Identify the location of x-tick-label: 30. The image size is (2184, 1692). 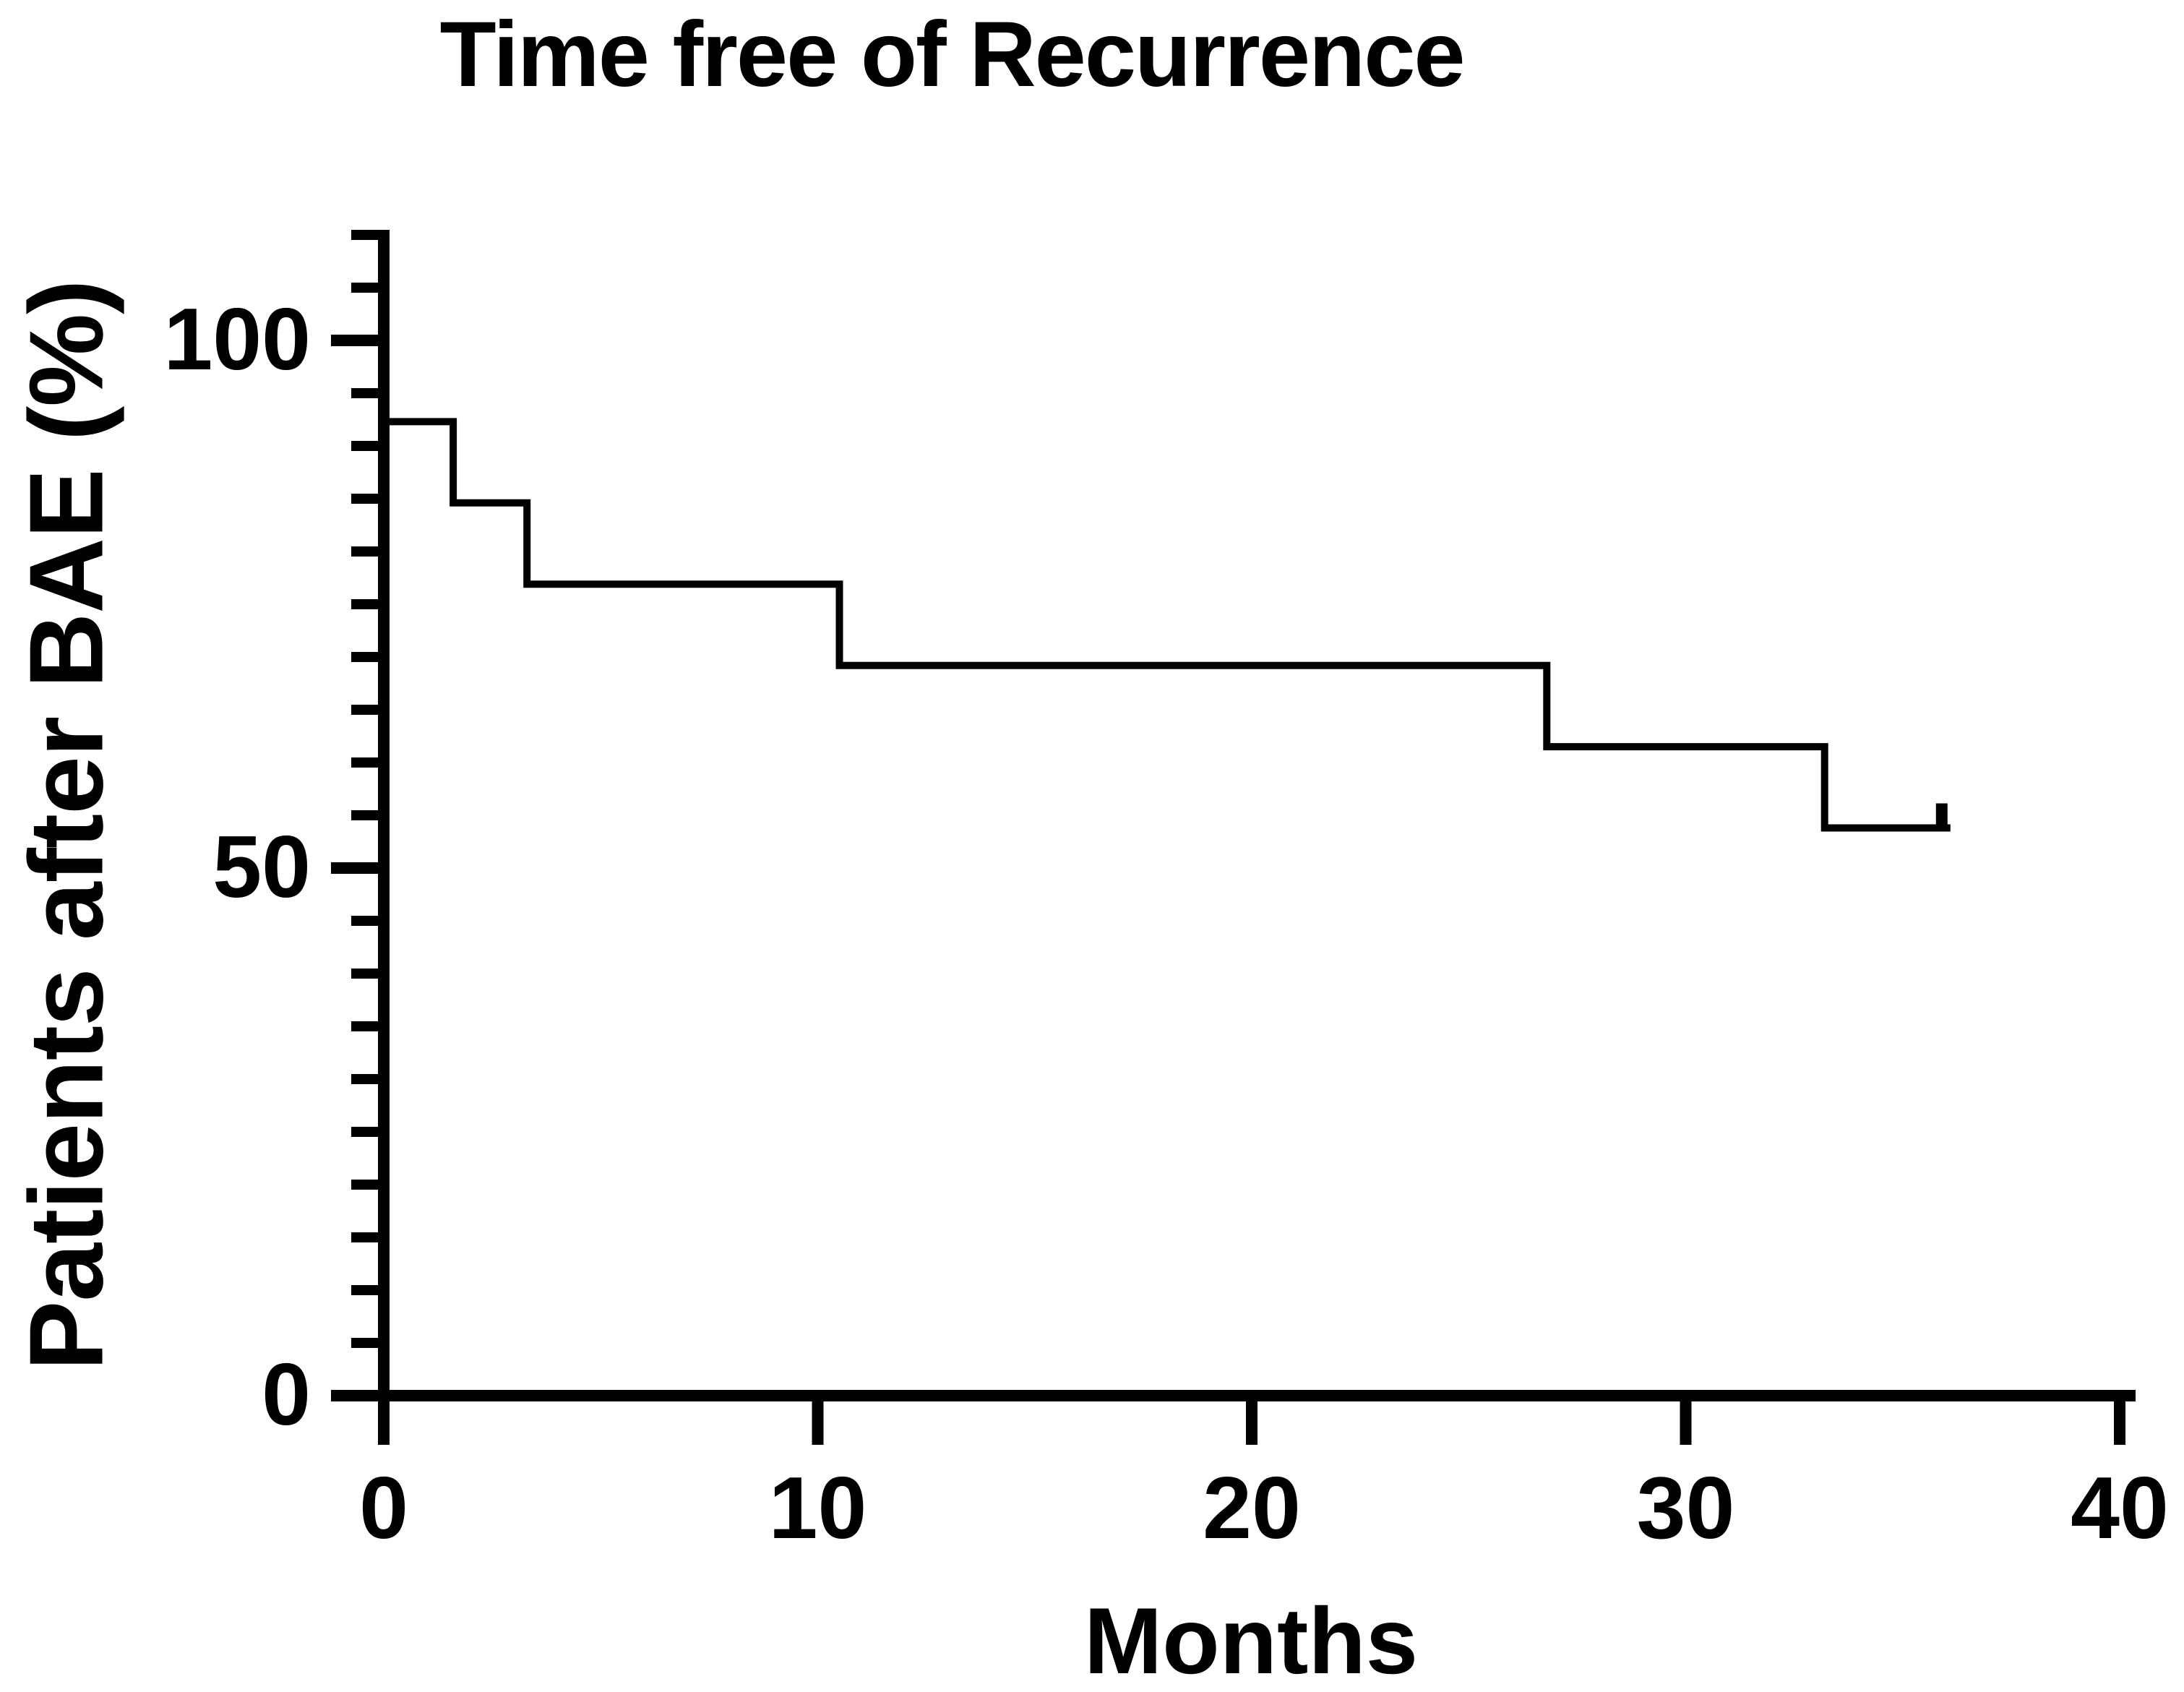
(1685, 1508).